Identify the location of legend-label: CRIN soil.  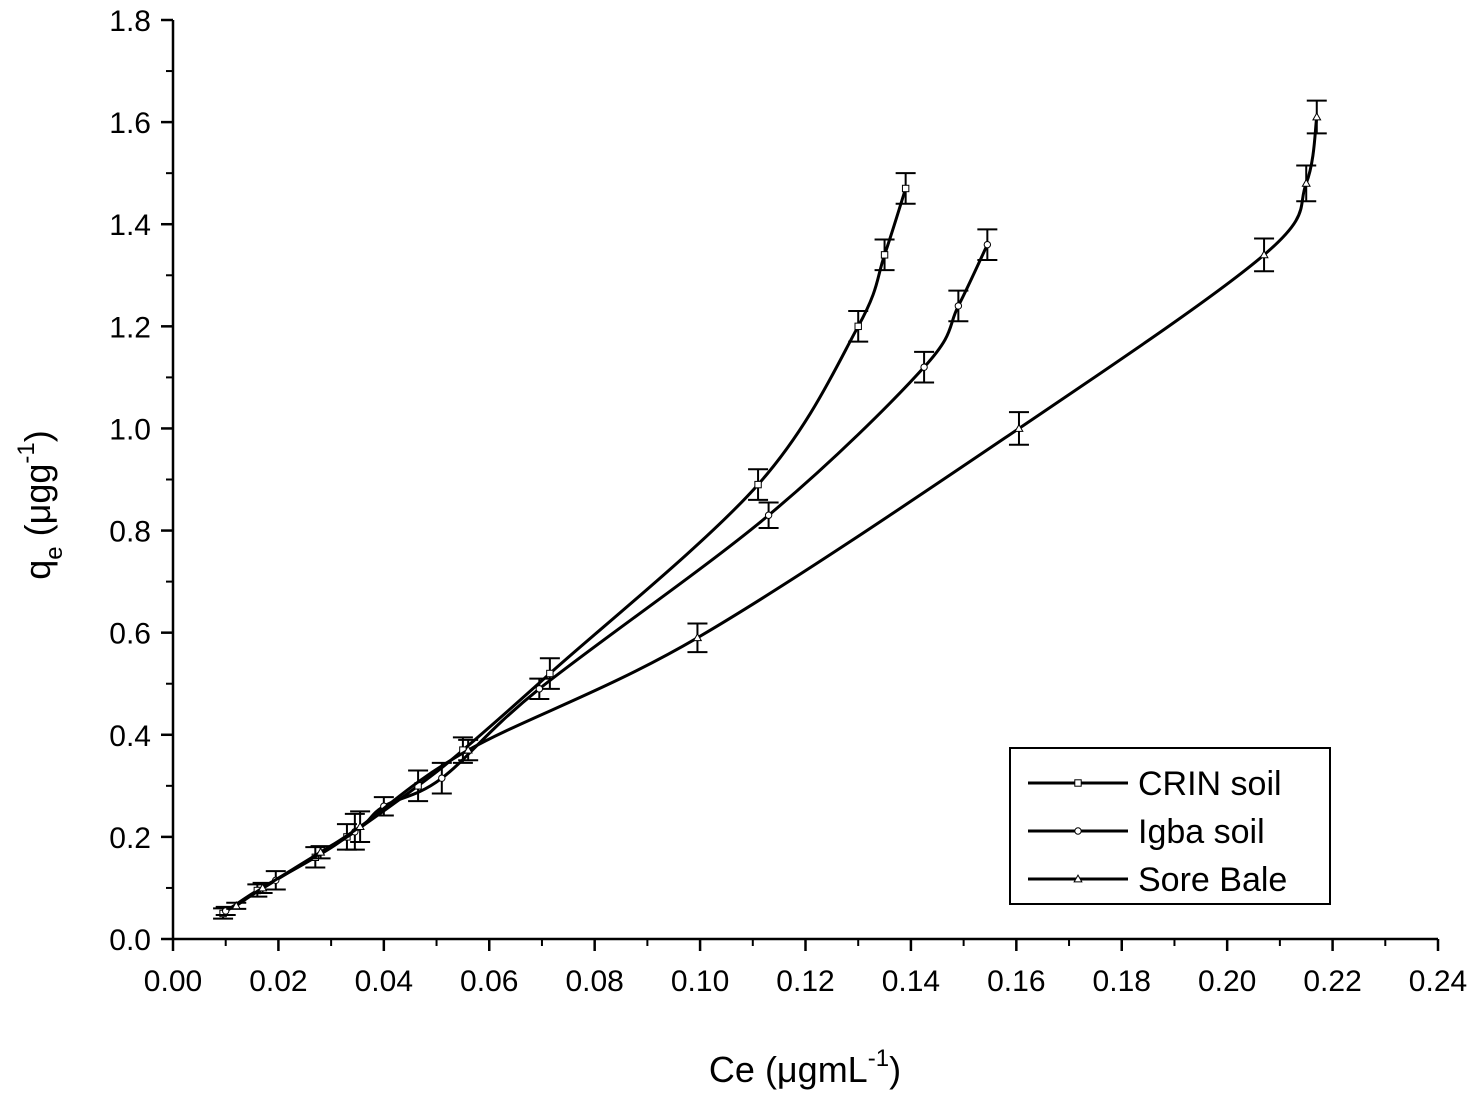
(1210, 784).